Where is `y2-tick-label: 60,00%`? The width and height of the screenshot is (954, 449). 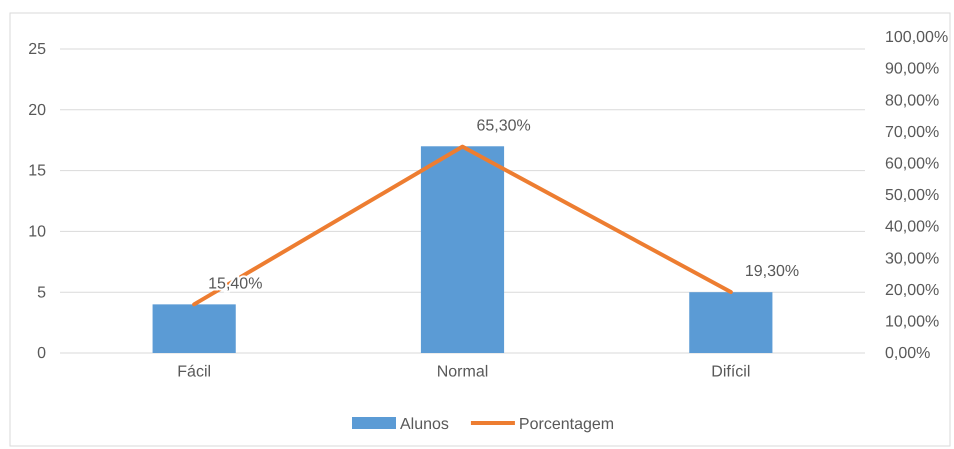
y2-tick-label: 60,00% is located at coordinates (912, 164).